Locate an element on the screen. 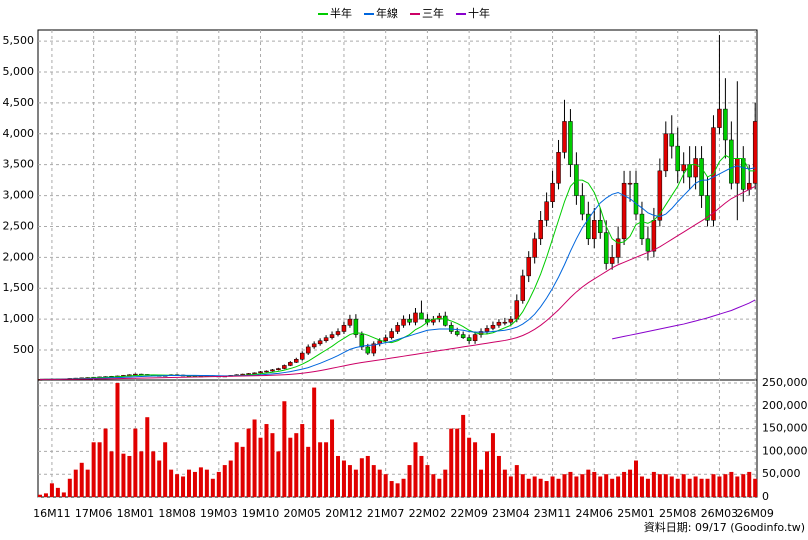 Image resolution: width=808 pixels, height=540 pixels. x-tick-label: 20M05 is located at coordinates (302, 513).